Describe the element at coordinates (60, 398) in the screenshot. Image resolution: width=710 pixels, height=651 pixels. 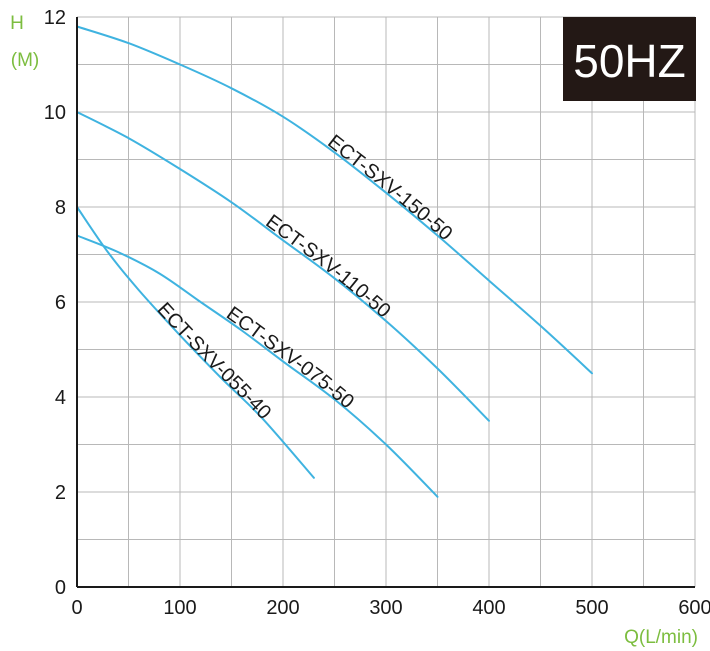
I see `y-tick-label: 4` at that location.